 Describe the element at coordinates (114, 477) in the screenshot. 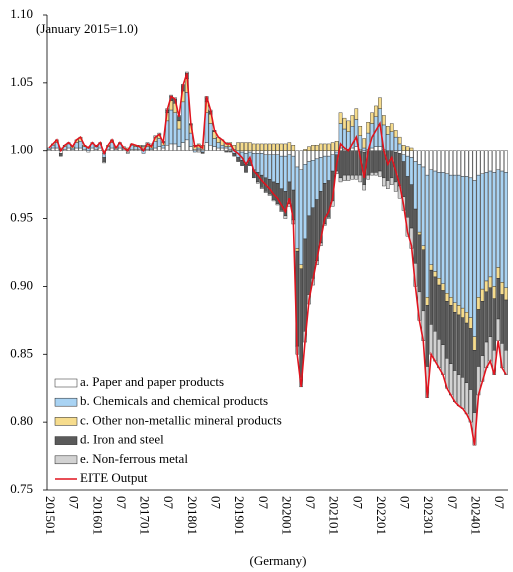

I see `legend-label: EITE Output` at that location.